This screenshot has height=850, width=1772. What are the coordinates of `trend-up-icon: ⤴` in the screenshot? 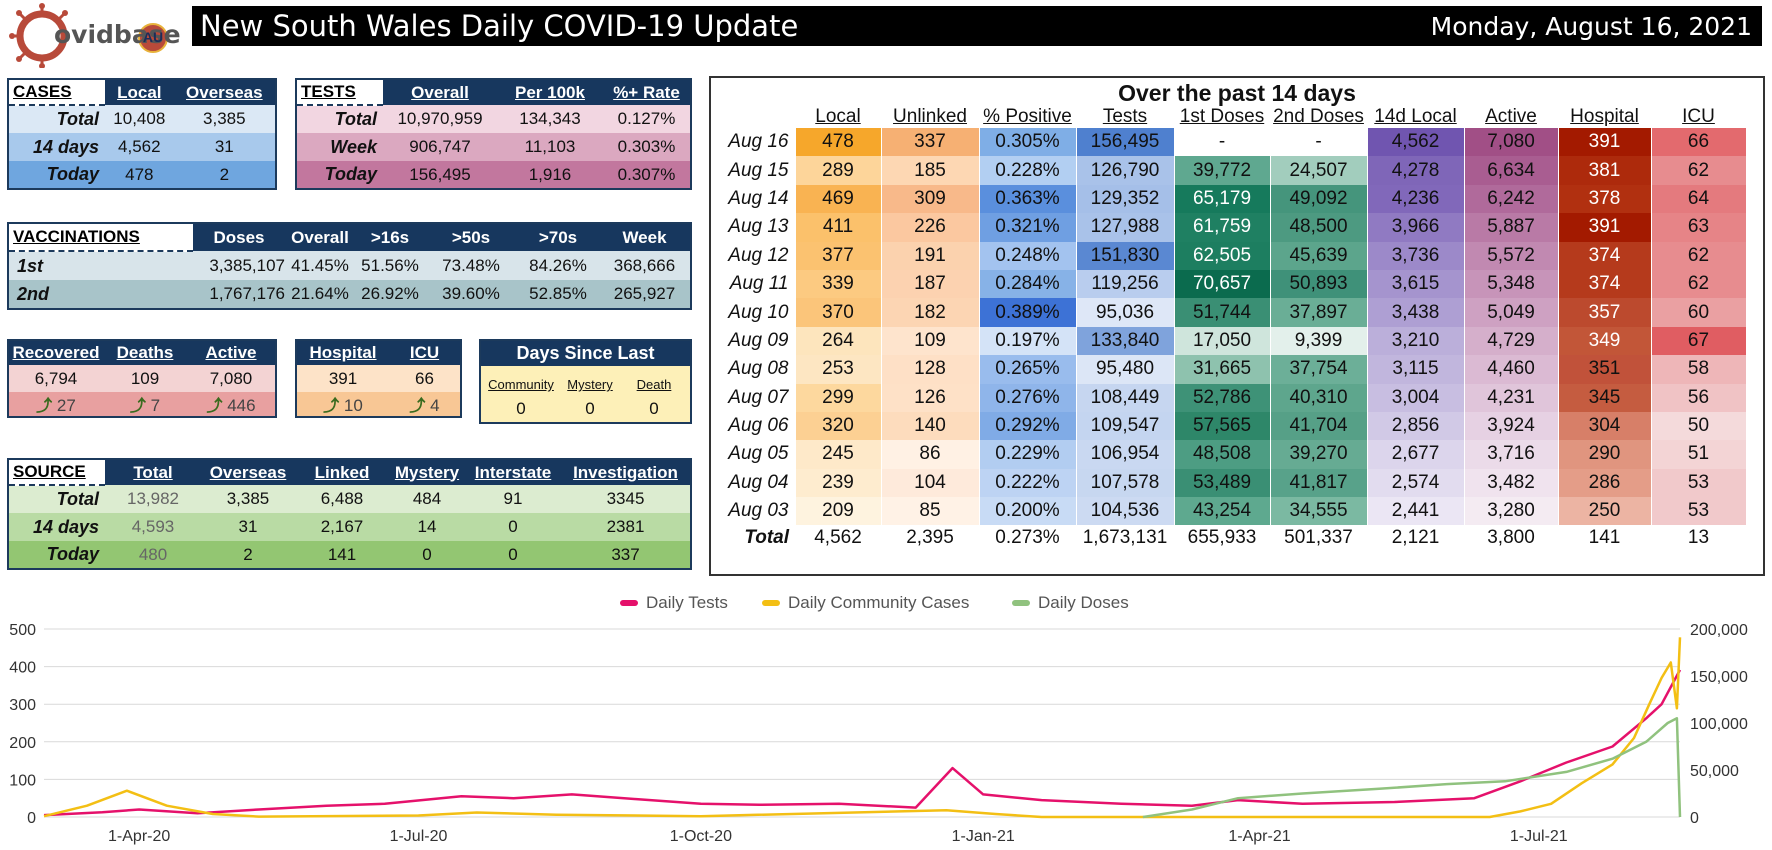 It's located at (214, 406).